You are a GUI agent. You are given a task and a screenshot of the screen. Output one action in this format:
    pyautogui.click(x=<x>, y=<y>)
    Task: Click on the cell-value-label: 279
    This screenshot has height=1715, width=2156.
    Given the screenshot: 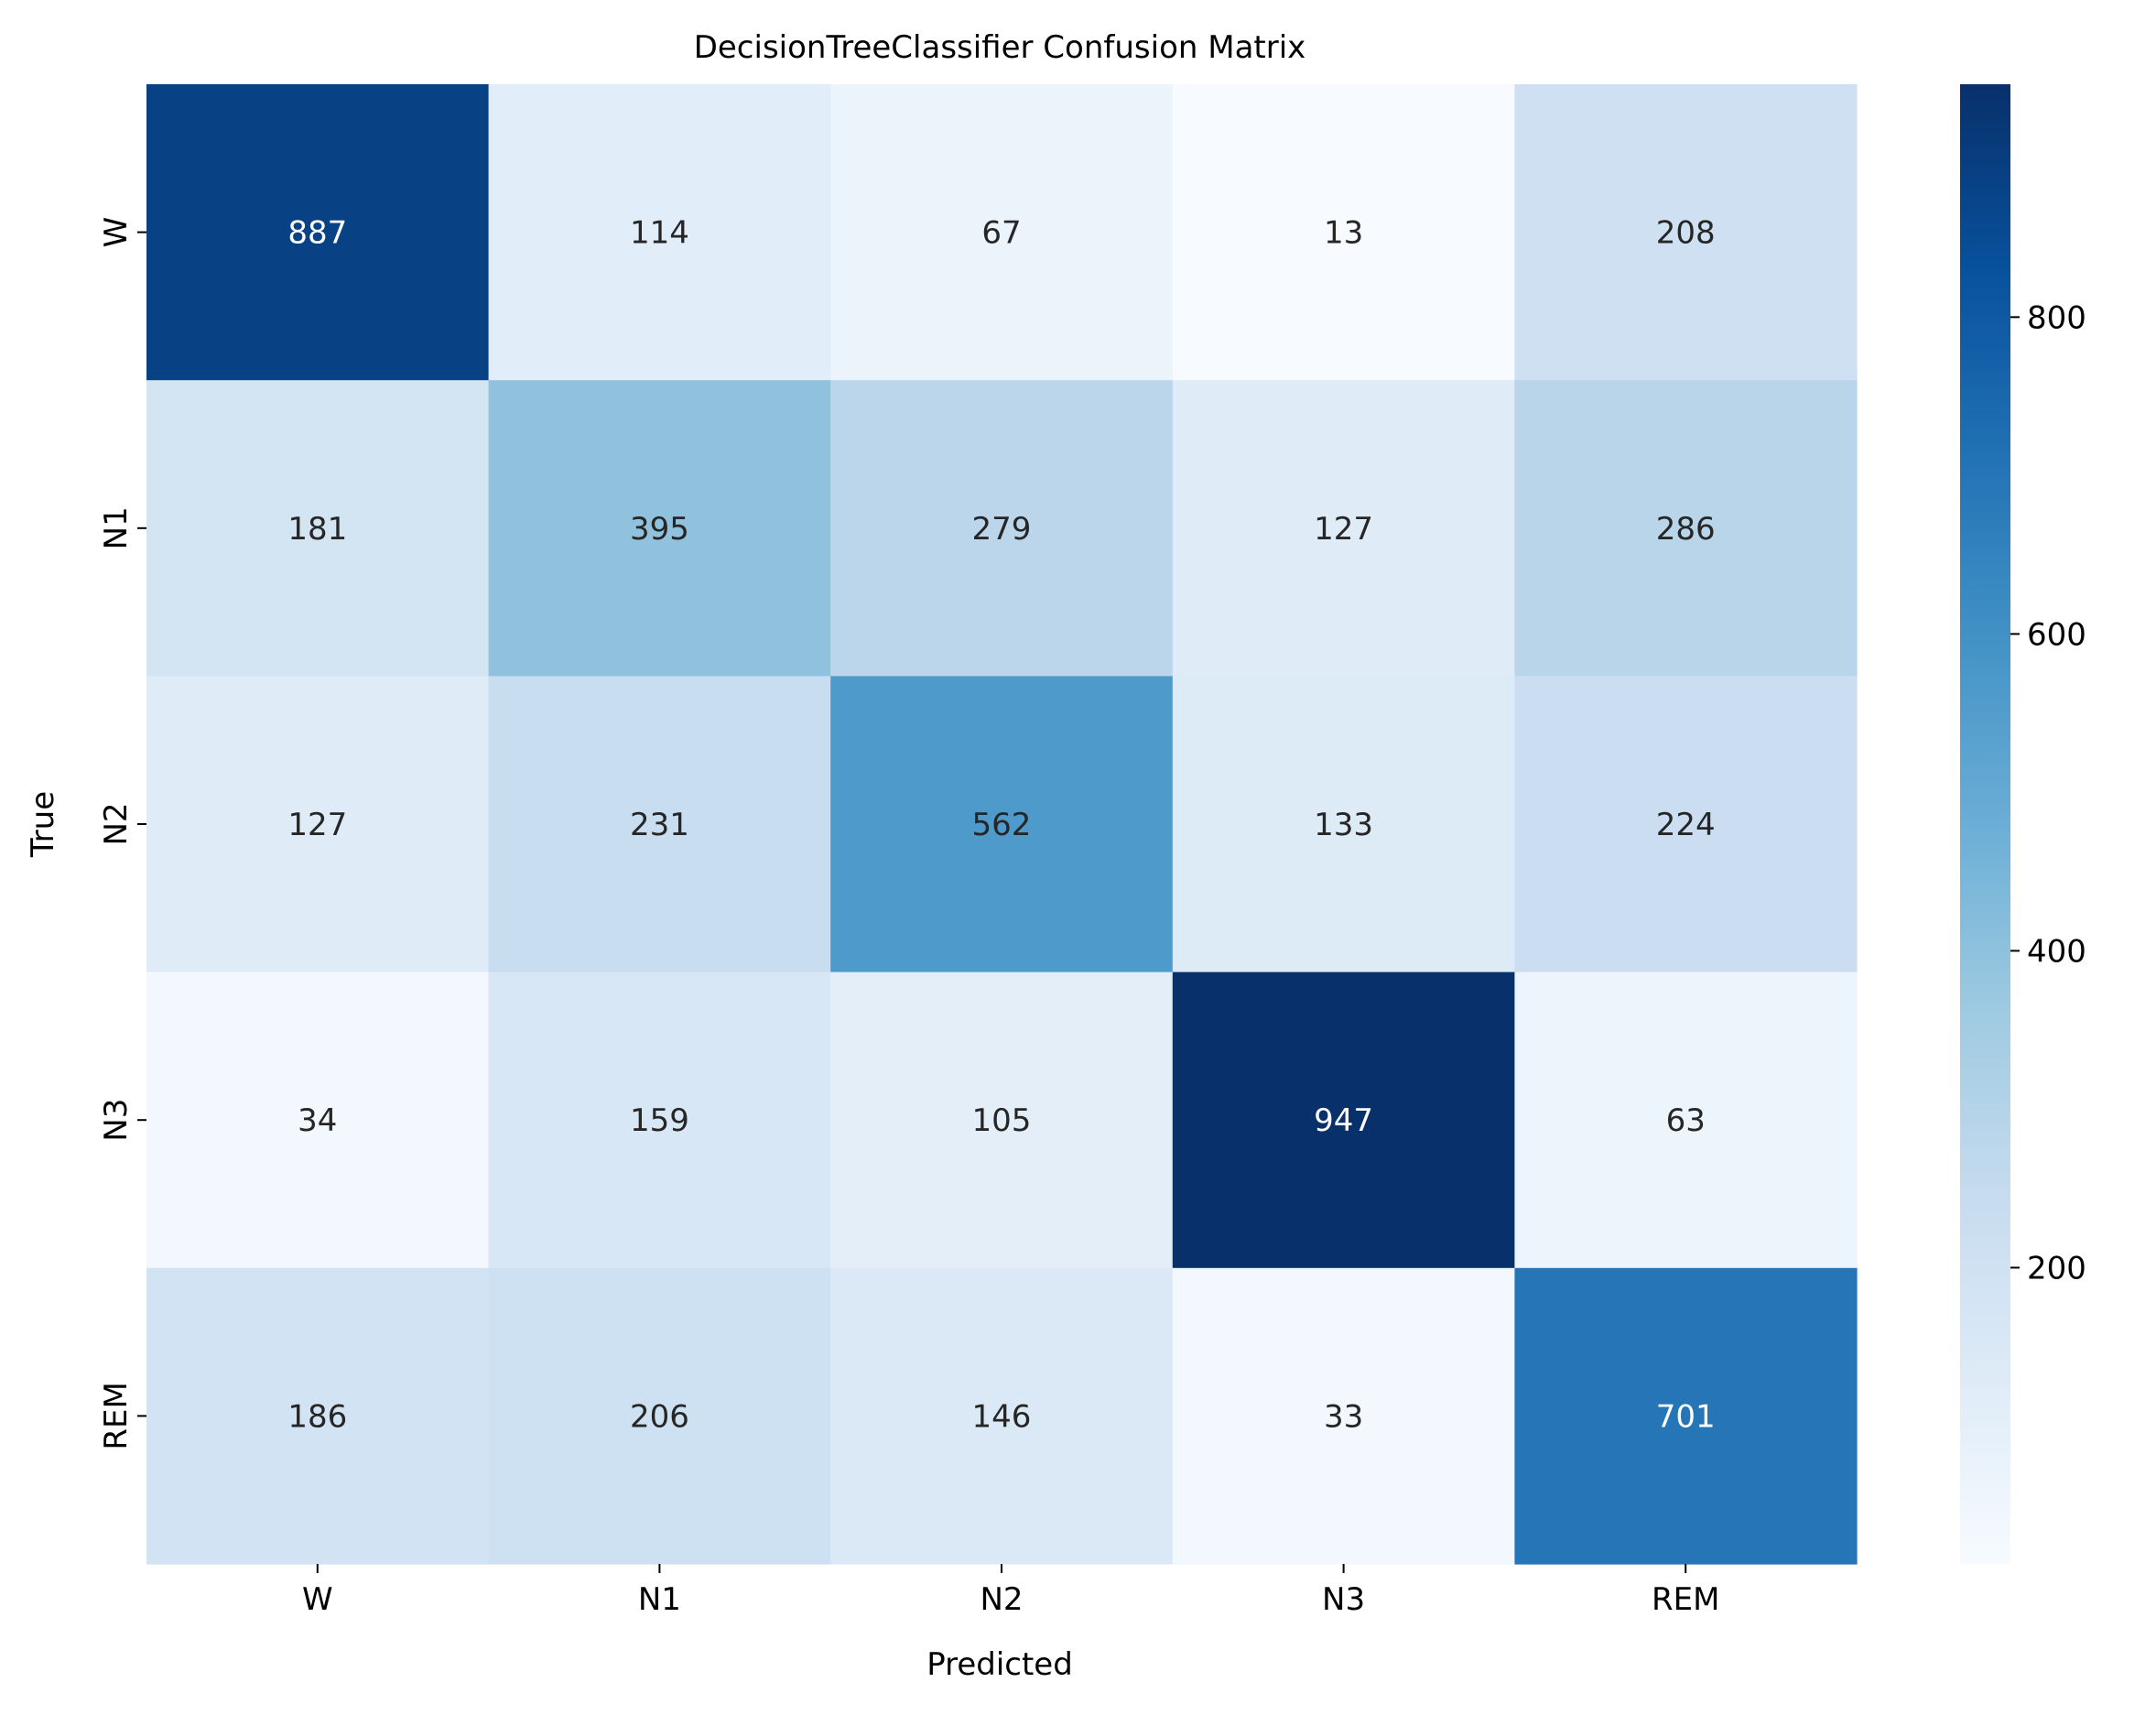 What is the action you would take?
    pyautogui.click(x=1002, y=529)
    